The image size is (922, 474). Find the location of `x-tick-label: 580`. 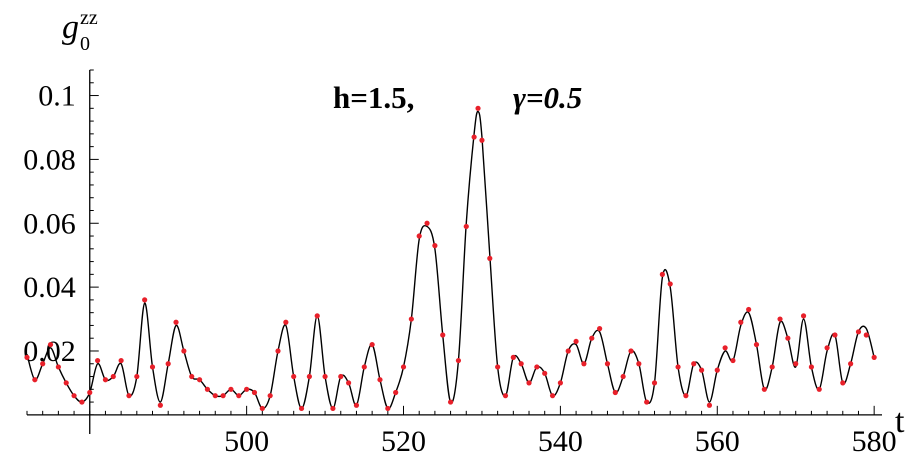

x-tick-label: 580 is located at coordinates (874, 441).